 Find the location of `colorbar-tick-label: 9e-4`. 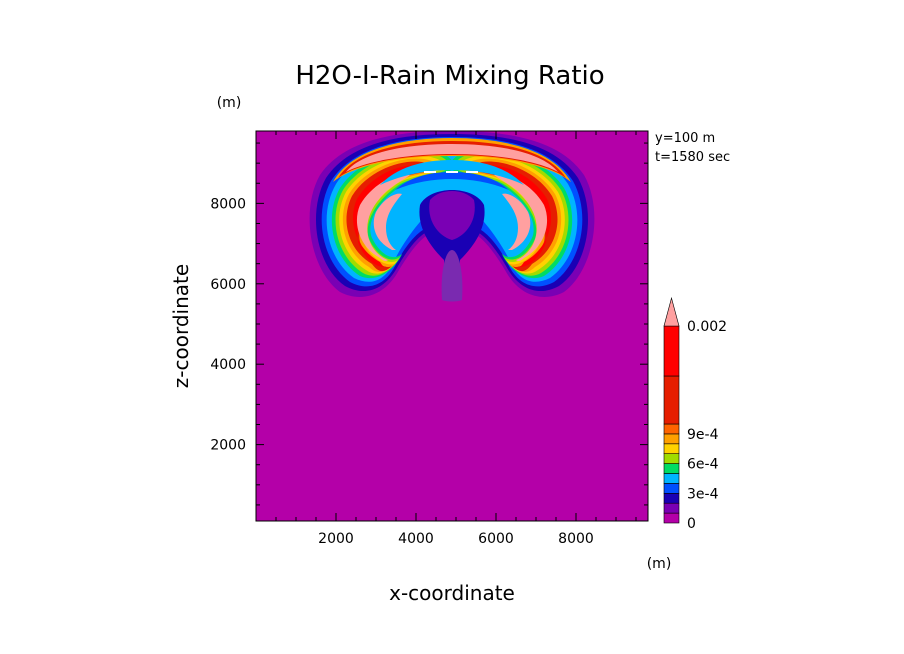

colorbar-tick-label: 9e-4 is located at coordinates (703, 435).